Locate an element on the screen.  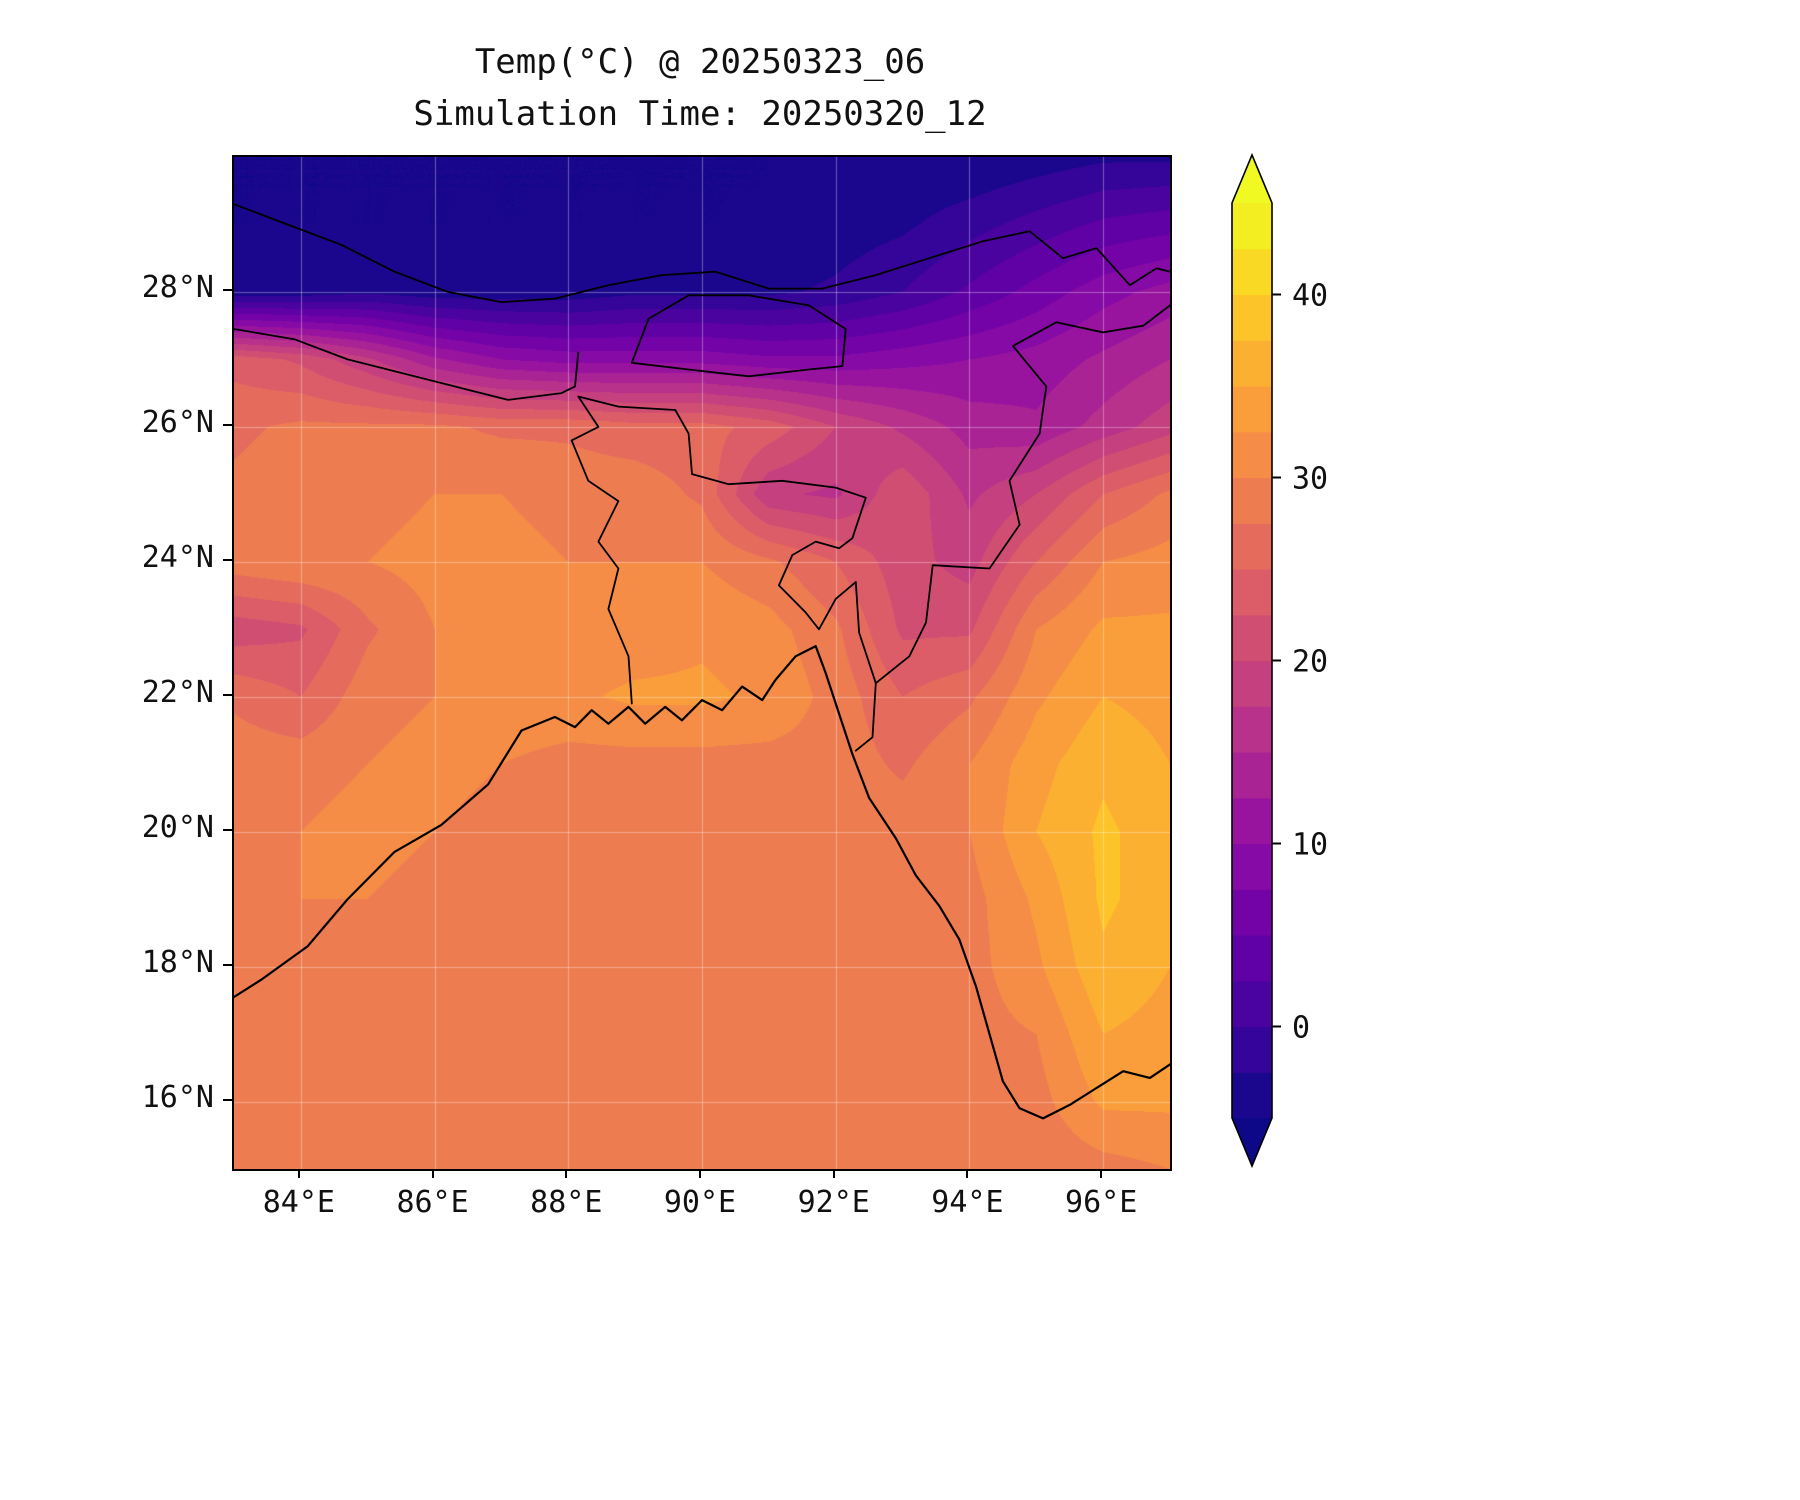
title-line-1: Temp(°C) @ 20250323_06 is located at coordinates (700, 62).